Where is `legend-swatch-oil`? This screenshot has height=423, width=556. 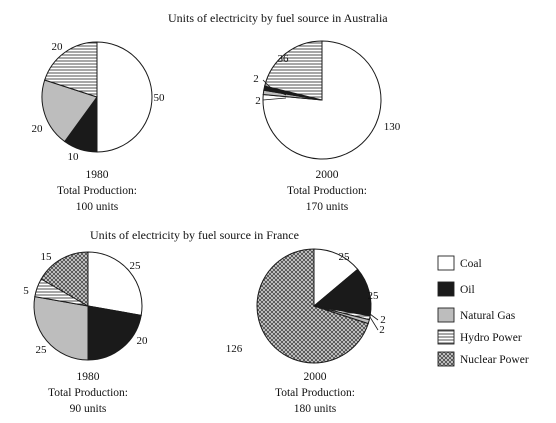 legend-swatch-oil is located at coordinates (446, 289).